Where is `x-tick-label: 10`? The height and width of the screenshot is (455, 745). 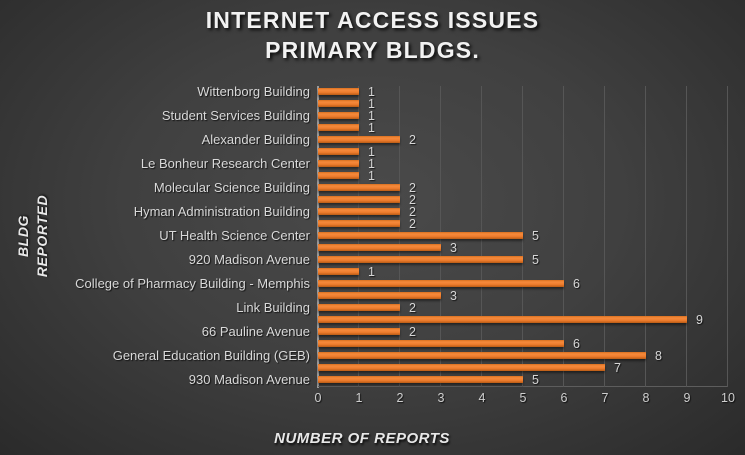
x-tick-label: 10 is located at coordinates (728, 398).